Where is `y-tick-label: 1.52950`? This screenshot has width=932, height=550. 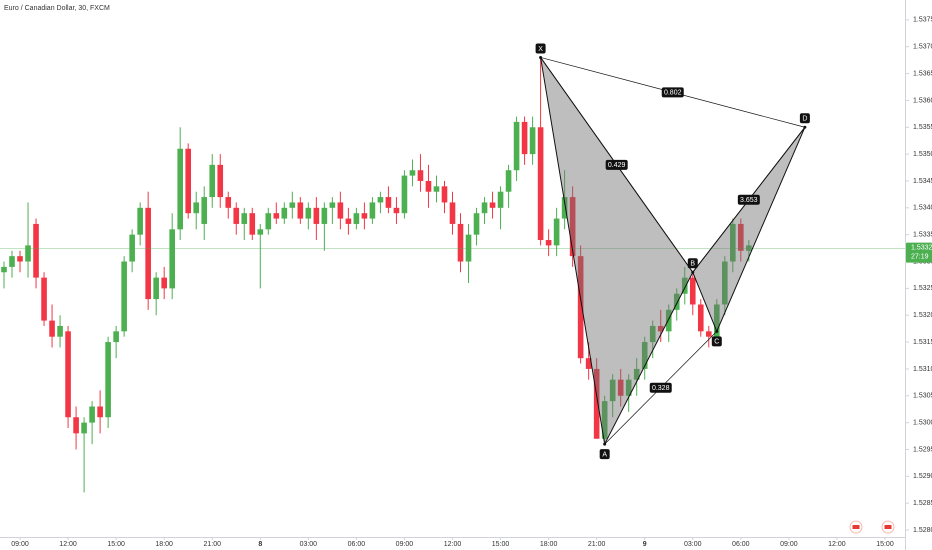 y-tick-label: 1.52950 is located at coordinates (922, 449).